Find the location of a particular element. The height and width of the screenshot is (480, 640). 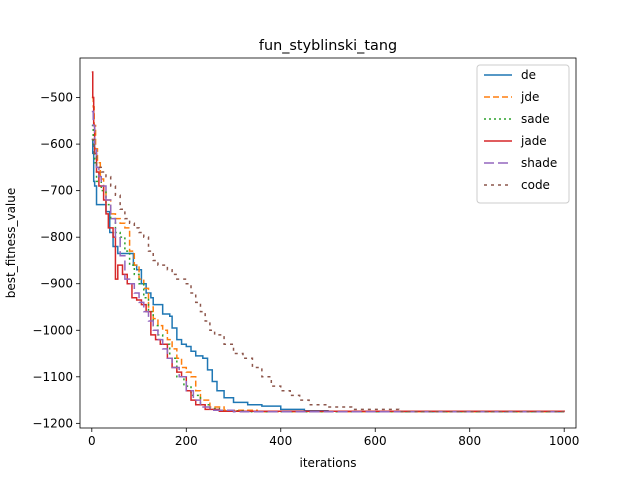

legend-label-jde: jde is located at coordinates (529, 97).